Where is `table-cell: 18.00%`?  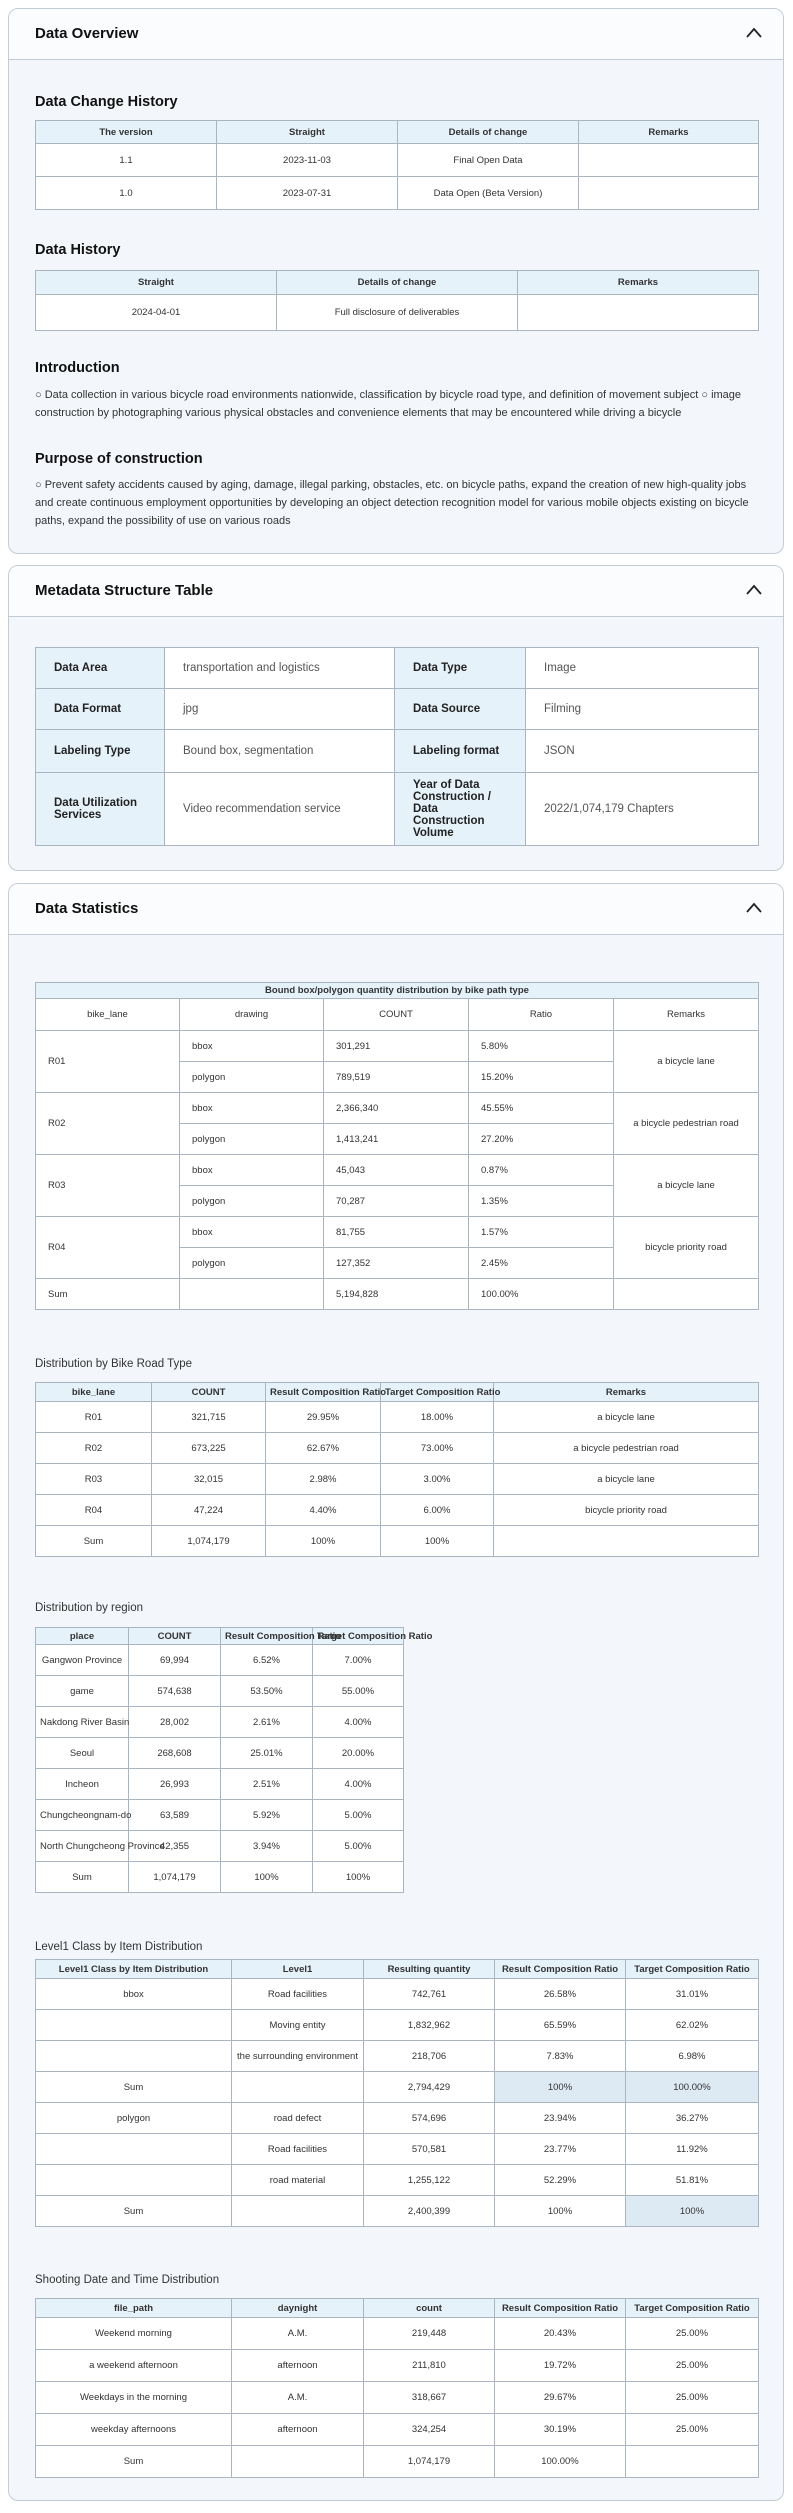
table-cell: 18.00% is located at coordinates (437, 1417).